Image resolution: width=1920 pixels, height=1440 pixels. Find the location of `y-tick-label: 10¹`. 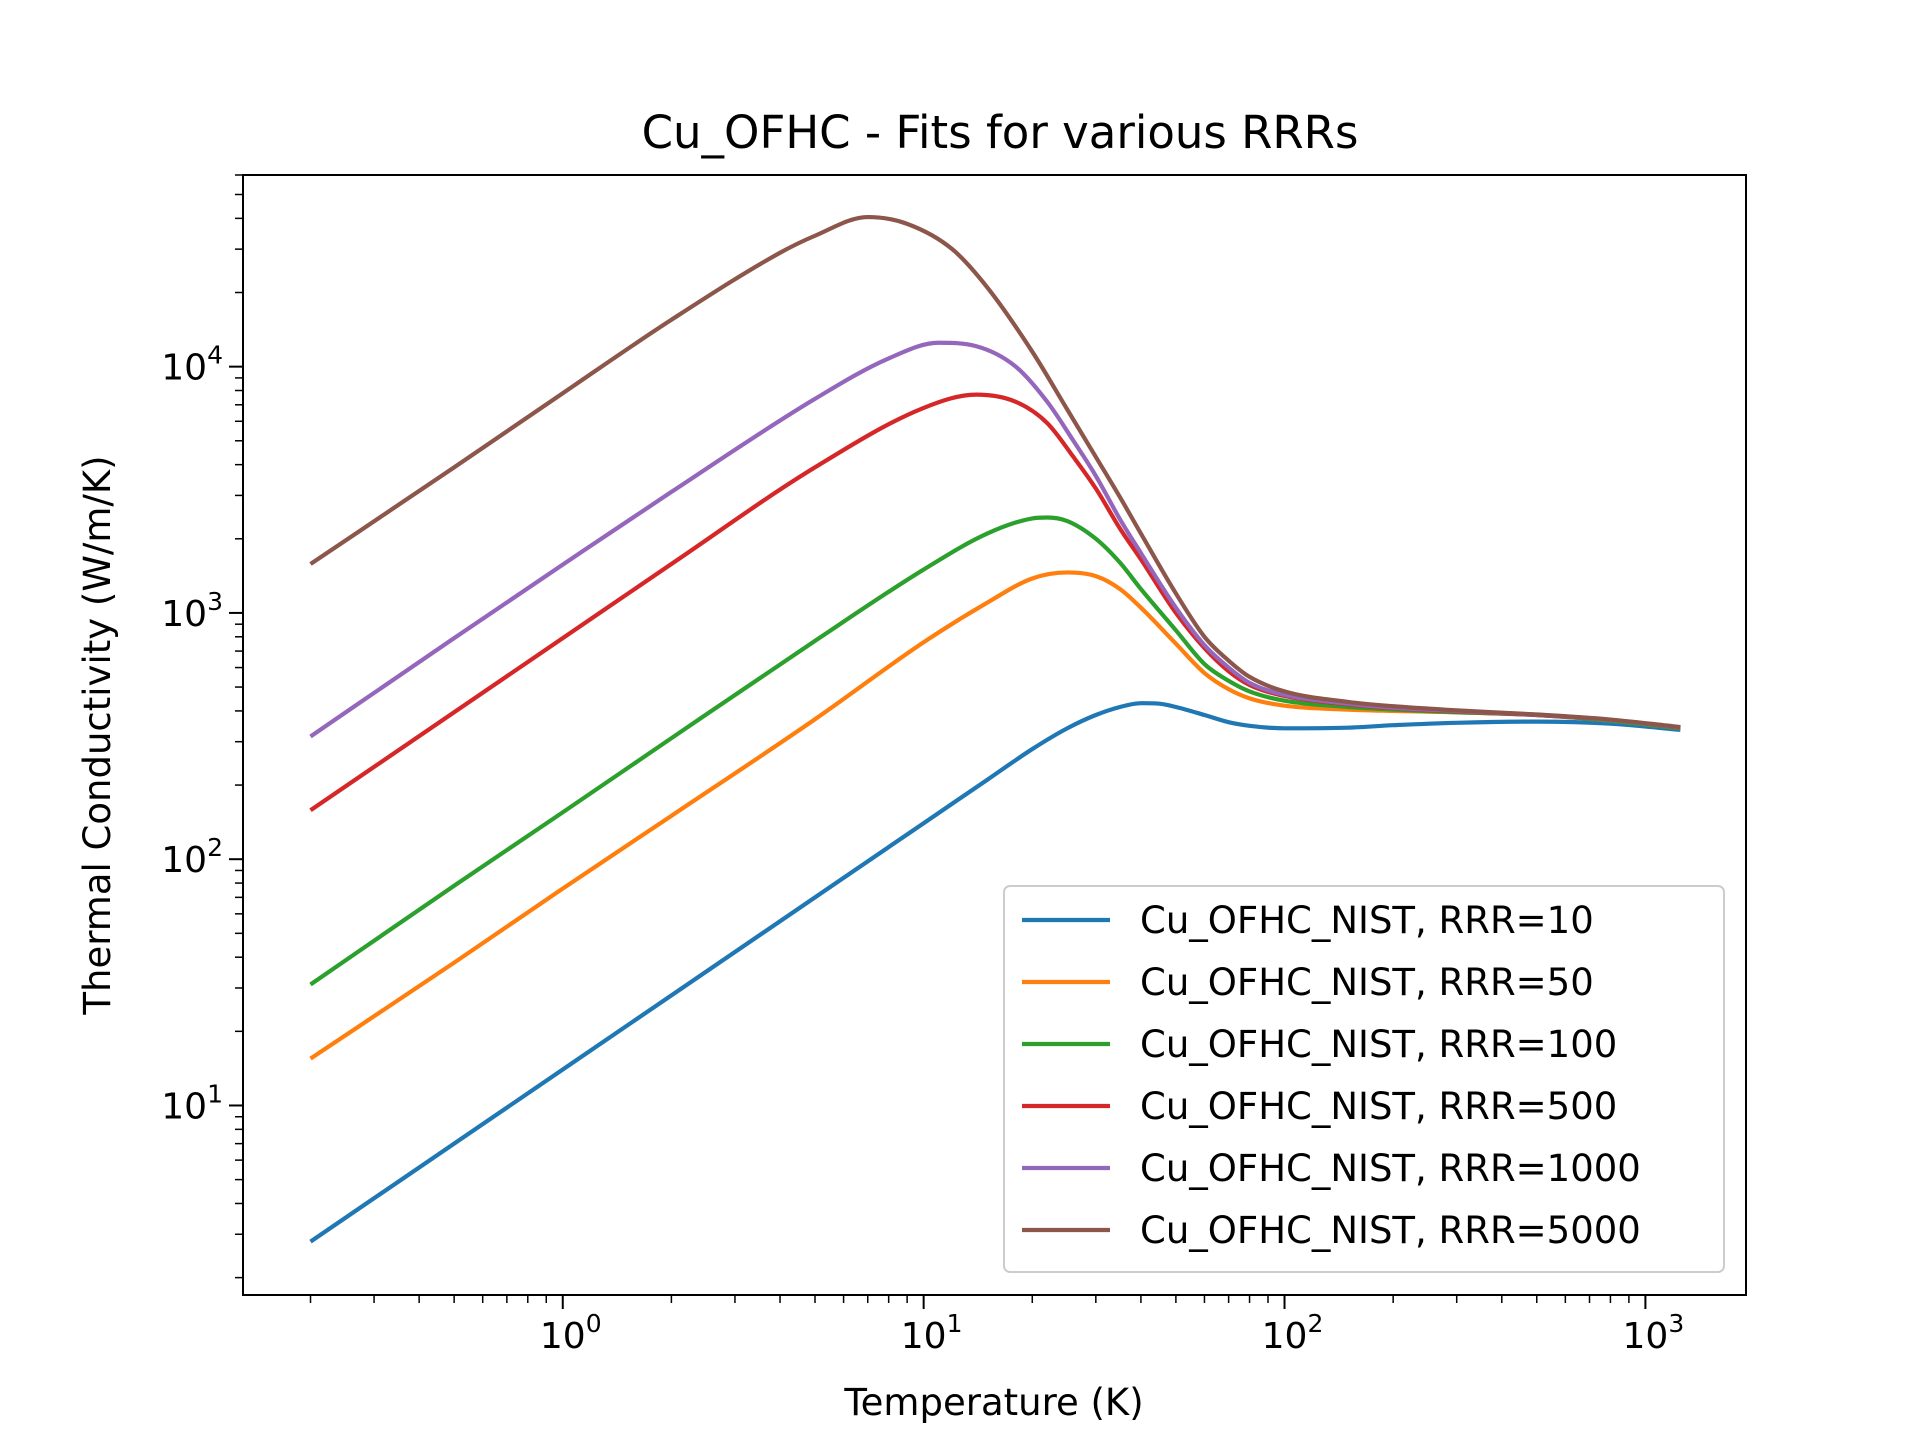

y-tick-label: 10¹ is located at coordinates (192, 1103).